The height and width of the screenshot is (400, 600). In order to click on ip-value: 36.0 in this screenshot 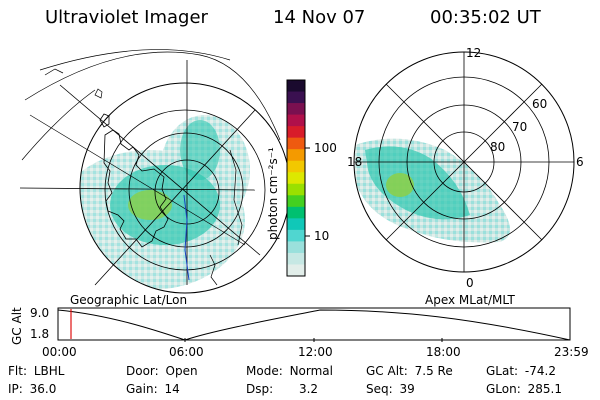, I will do `click(43, 389)`.